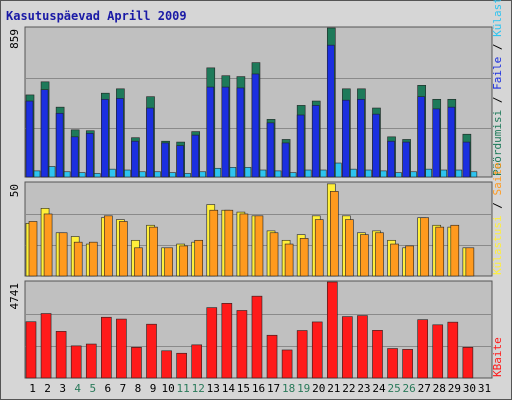 The height and width of the screenshot is (400, 512). Describe the element at coordinates (497, 100) in the screenshot. I see `top-legend-segment-2: /` at that location.